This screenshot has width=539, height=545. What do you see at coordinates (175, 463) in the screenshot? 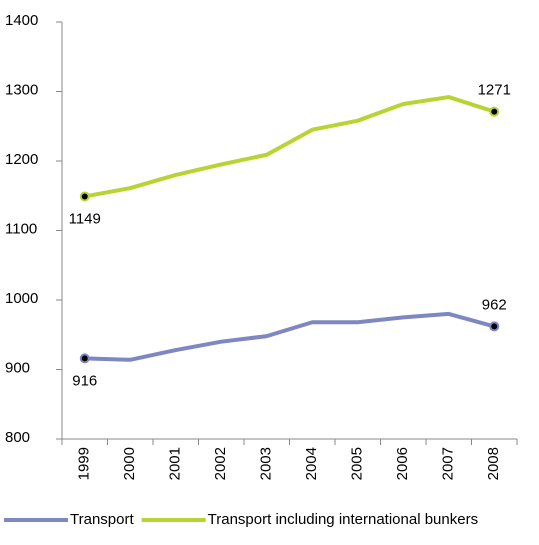
I see `x-tick-label: 2001` at bounding box center [175, 463].